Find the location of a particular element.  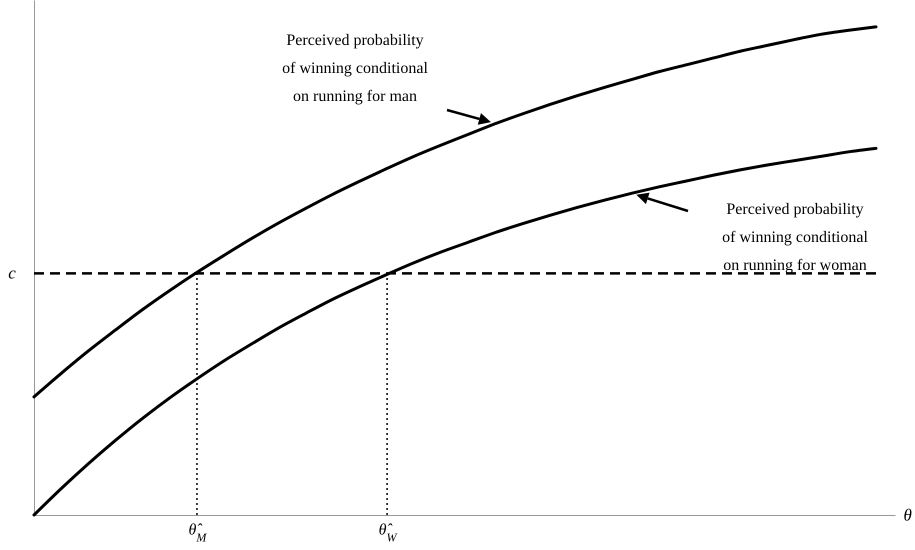

annotation: Perceived probability of winning conditional on running for man is located at coordinates (355, 68).